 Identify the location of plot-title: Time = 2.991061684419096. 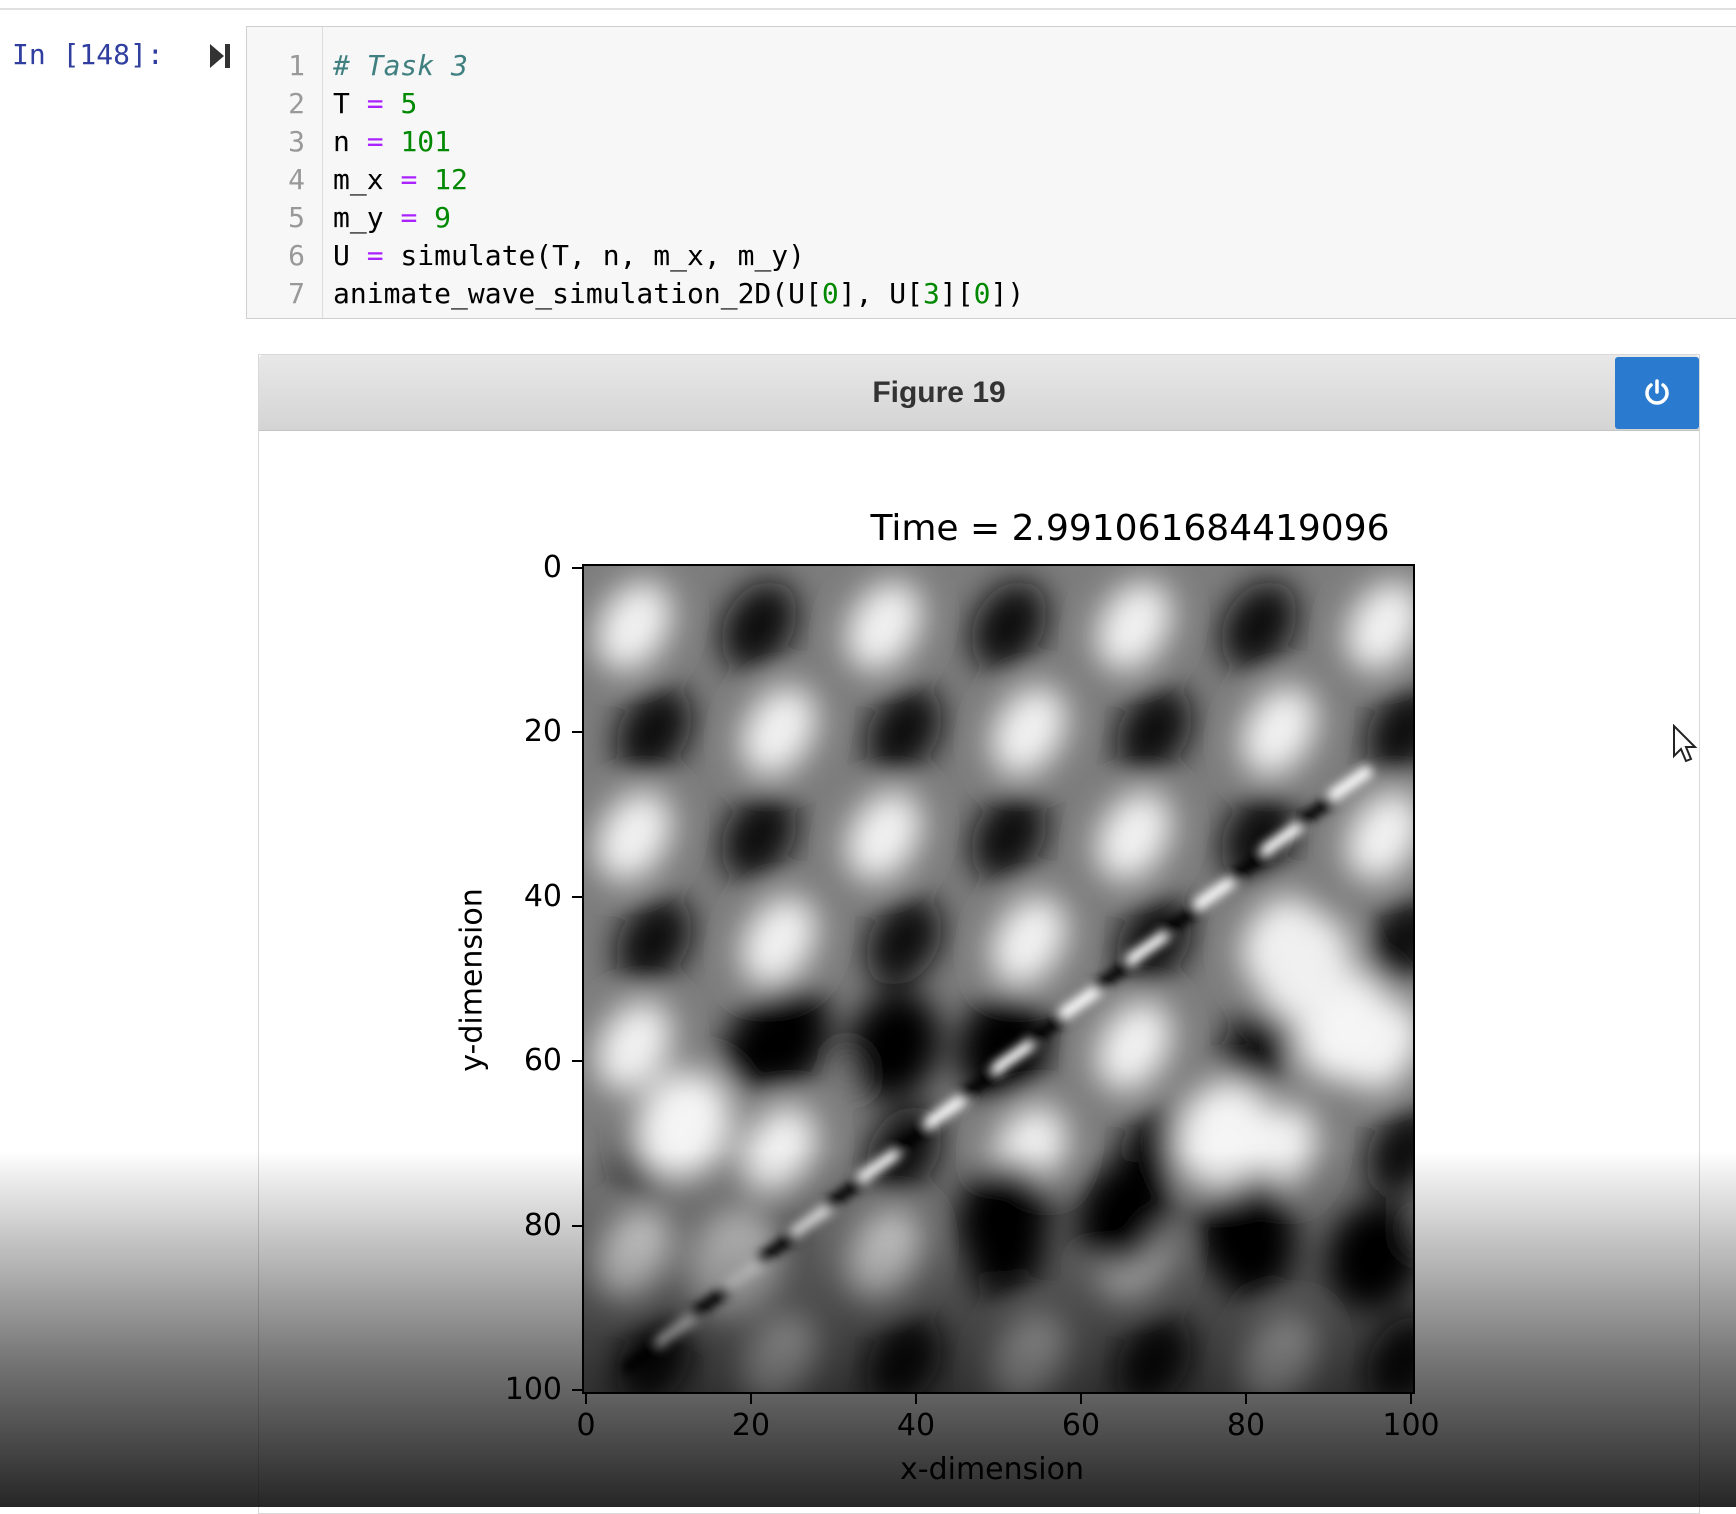
(868, 528).